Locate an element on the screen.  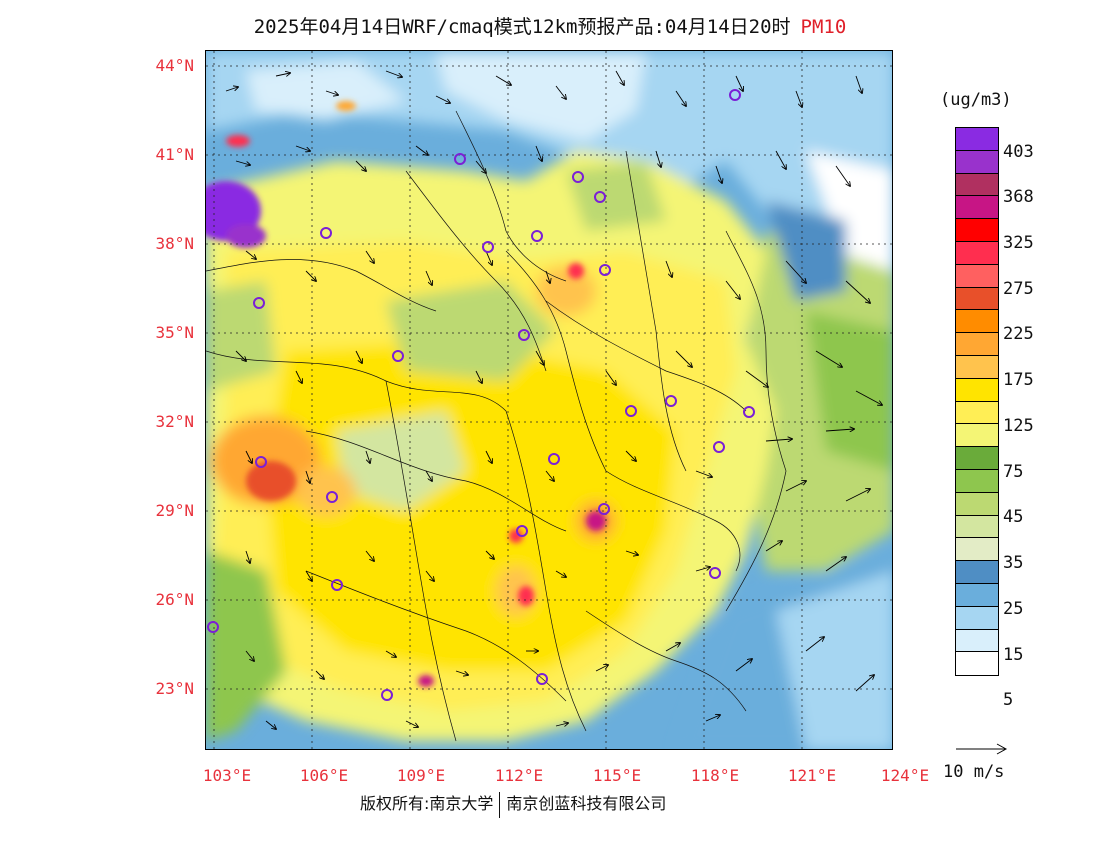
wind-reference-label: 10 m/s is located at coordinates (974, 772).